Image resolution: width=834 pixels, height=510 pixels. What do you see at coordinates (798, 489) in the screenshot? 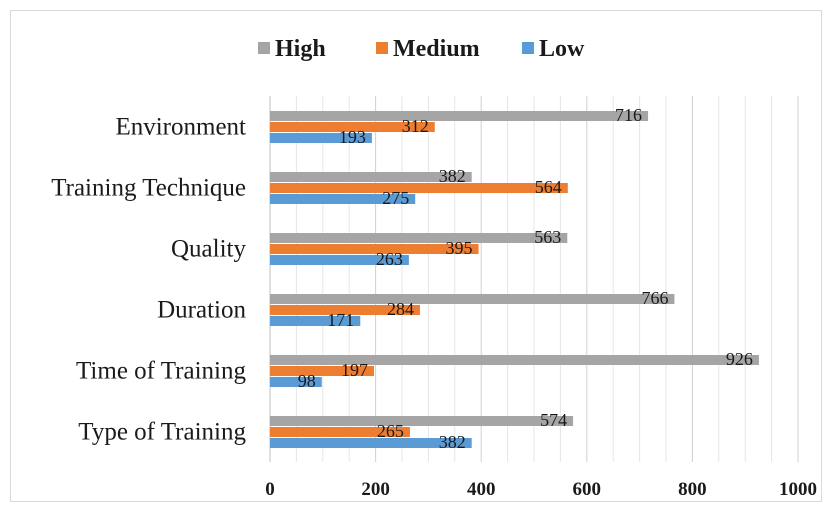
I see `x-tick-label-5: 1000` at bounding box center [798, 489].